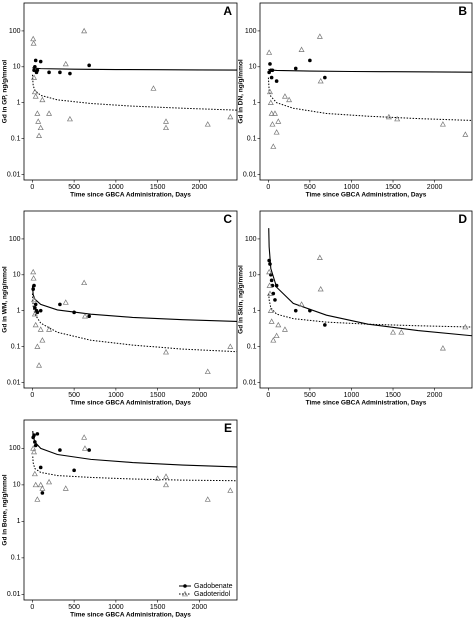 The height and width of the screenshot is (623, 474). What do you see at coordinates (462, 11) in the screenshot?
I see `panel-label: B` at bounding box center [462, 11].